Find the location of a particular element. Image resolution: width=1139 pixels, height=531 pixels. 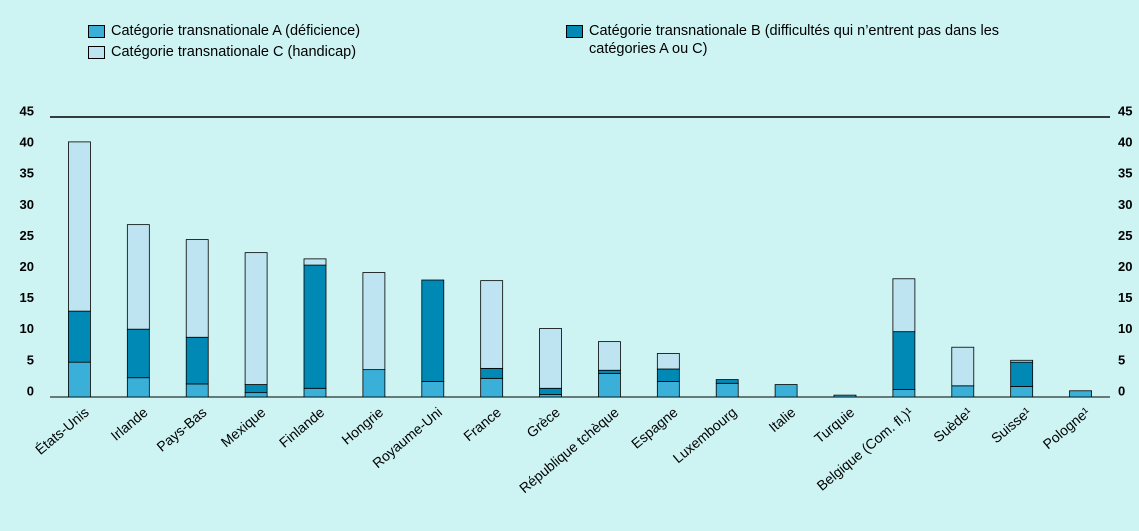

y-tick-label: 10 is located at coordinates (27, 328).